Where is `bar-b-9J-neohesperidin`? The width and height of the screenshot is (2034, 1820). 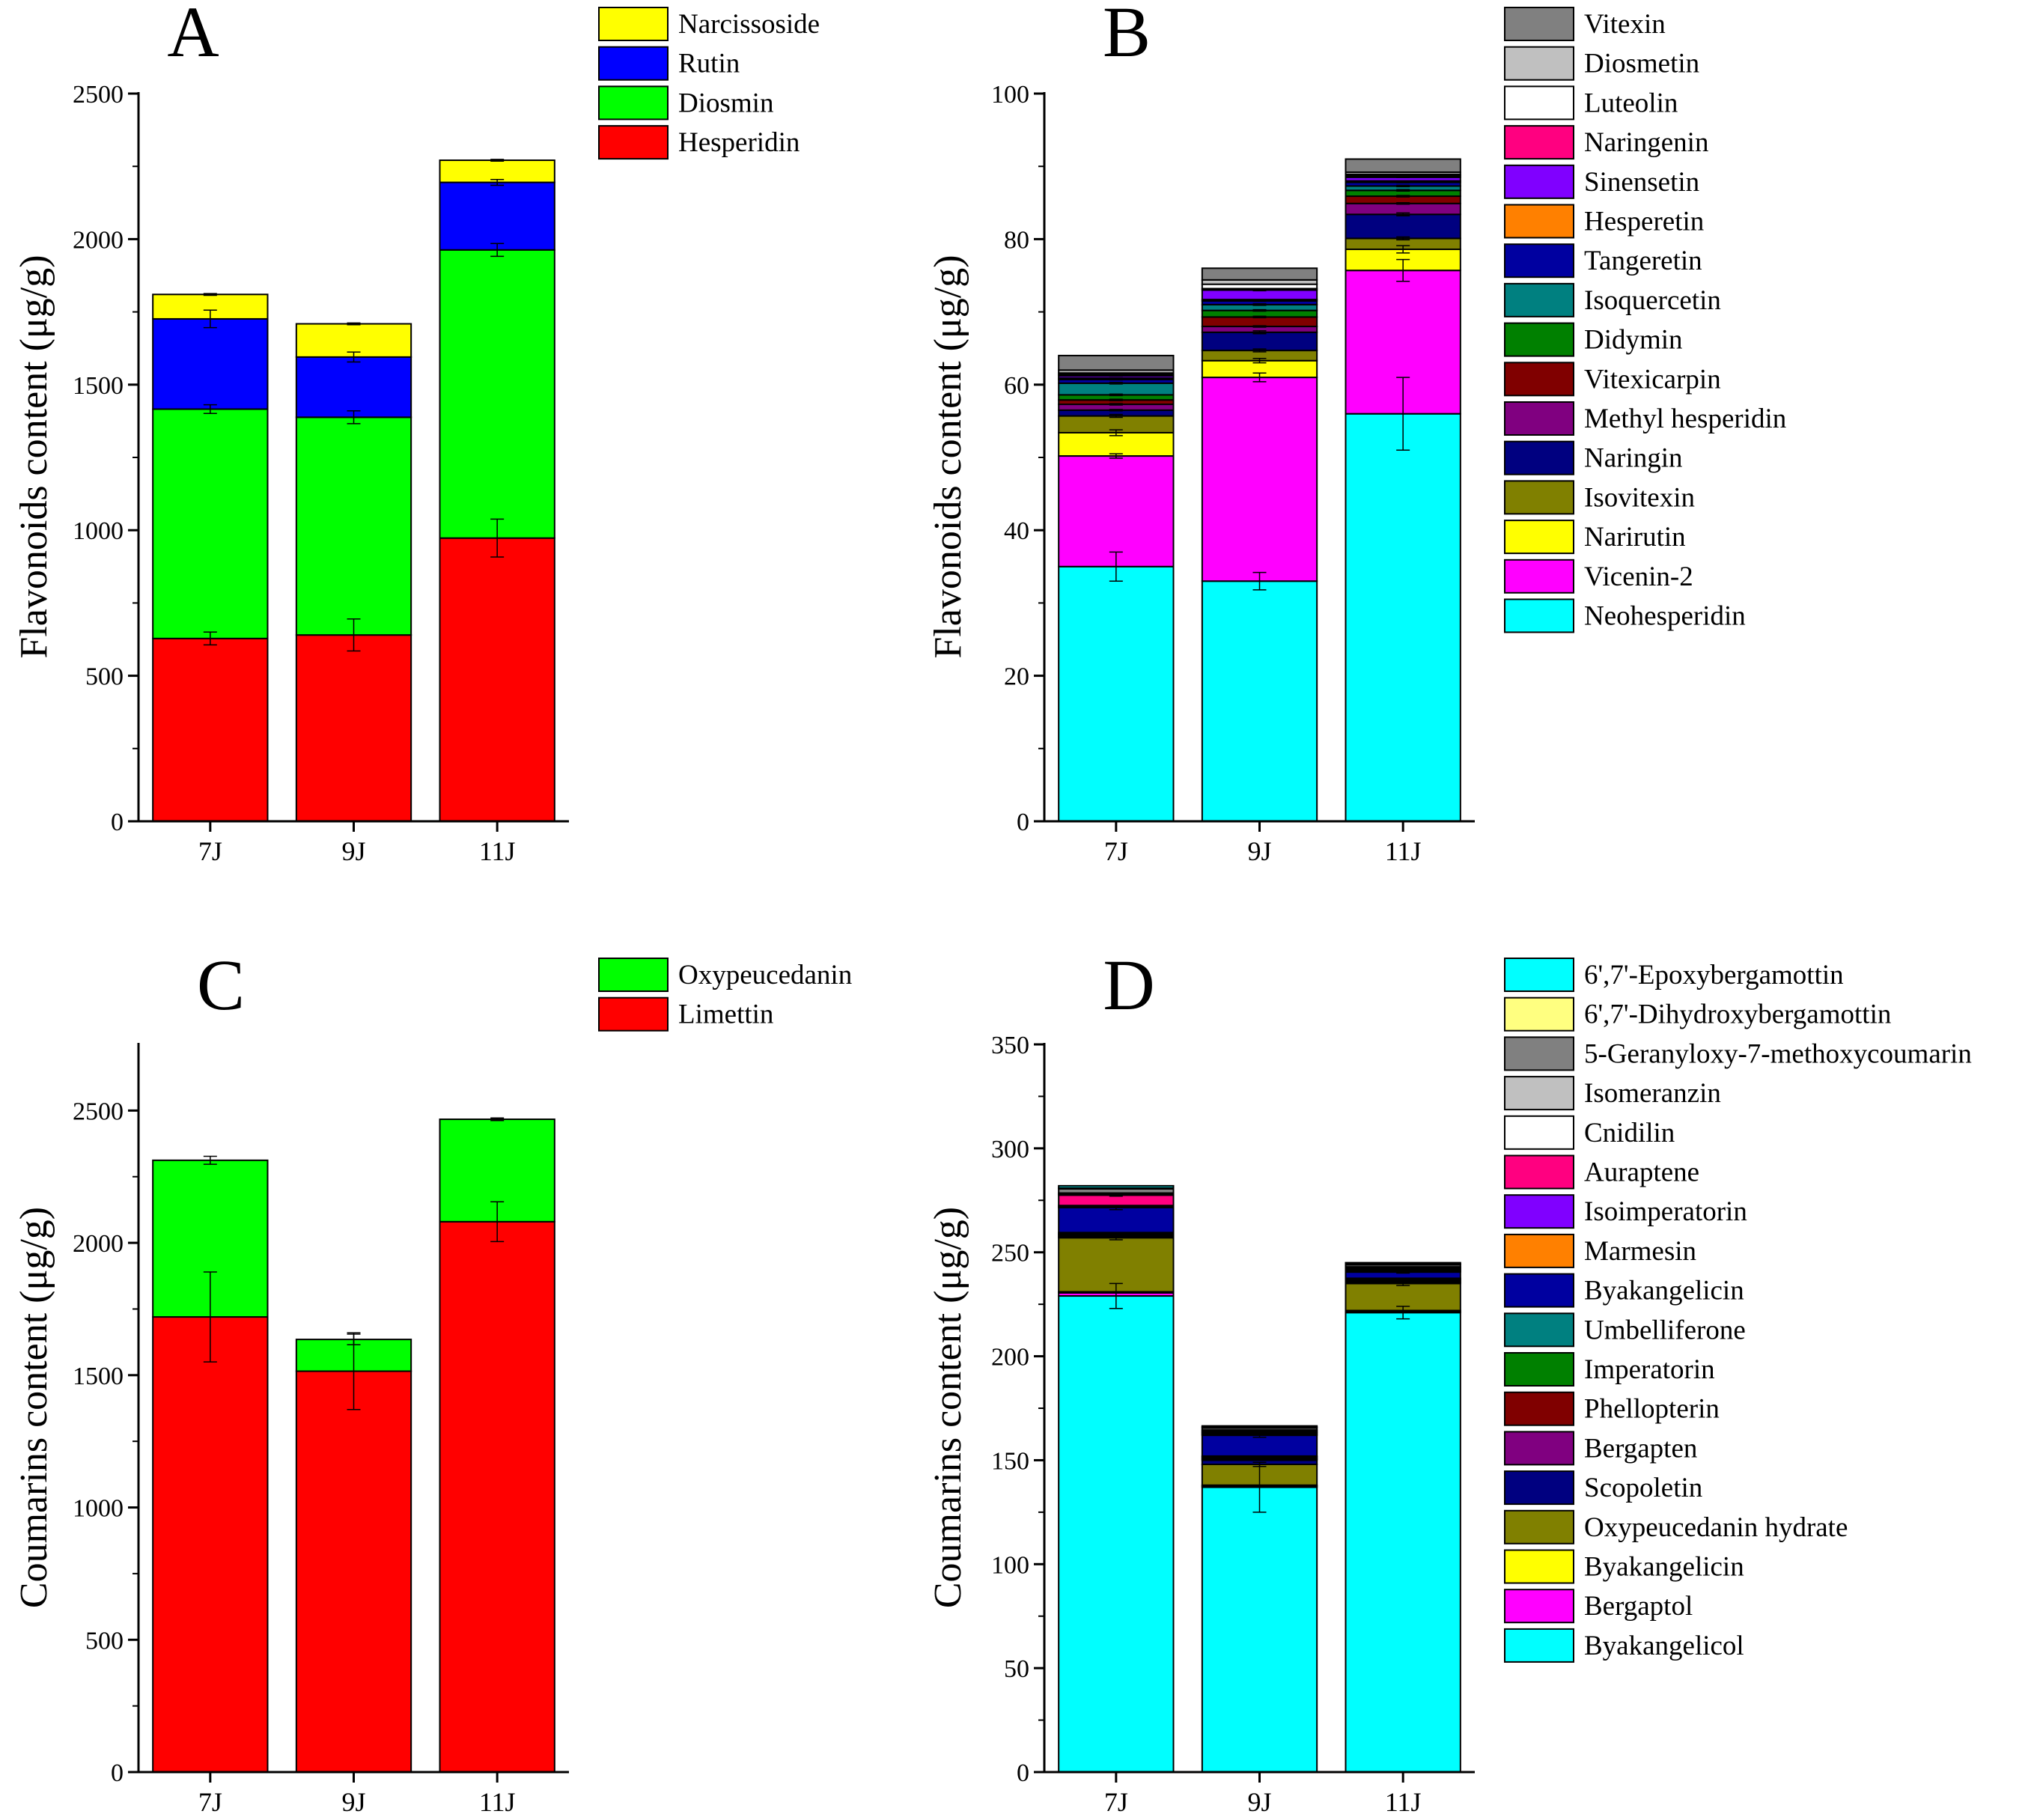 bar-b-9J-neohesperidin is located at coordinates (1259, 701).